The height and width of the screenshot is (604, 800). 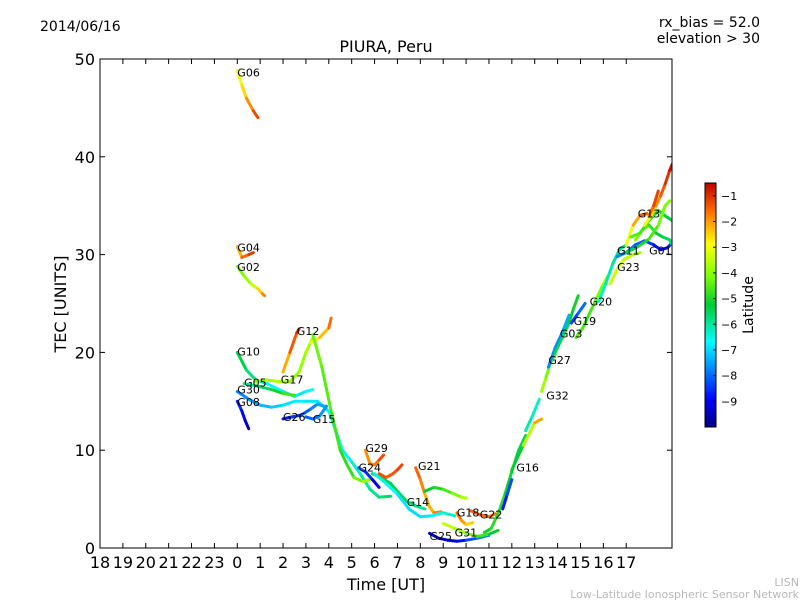 I want to click on series-g26, so click(x=303, y=411).